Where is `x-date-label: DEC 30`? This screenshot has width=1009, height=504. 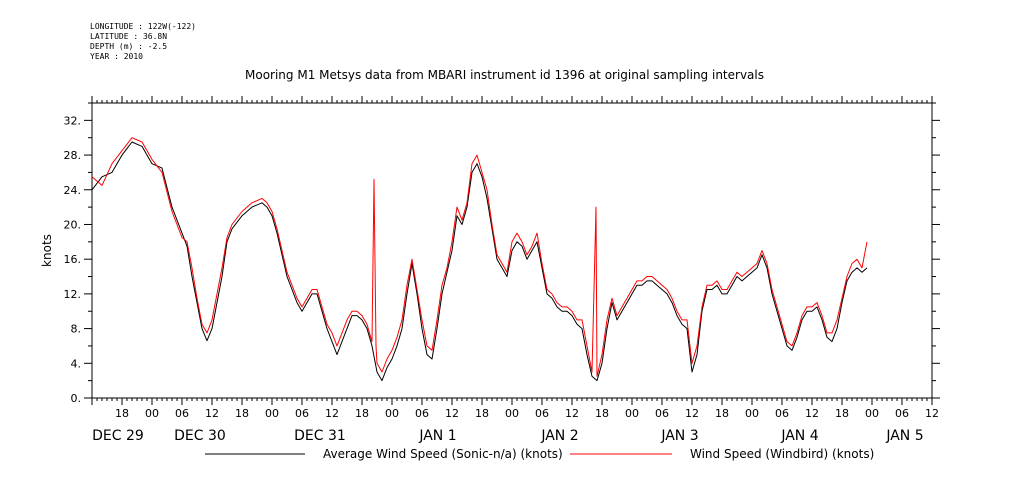
x-date-label: DEC 30 is located at coordinates (200, 436).